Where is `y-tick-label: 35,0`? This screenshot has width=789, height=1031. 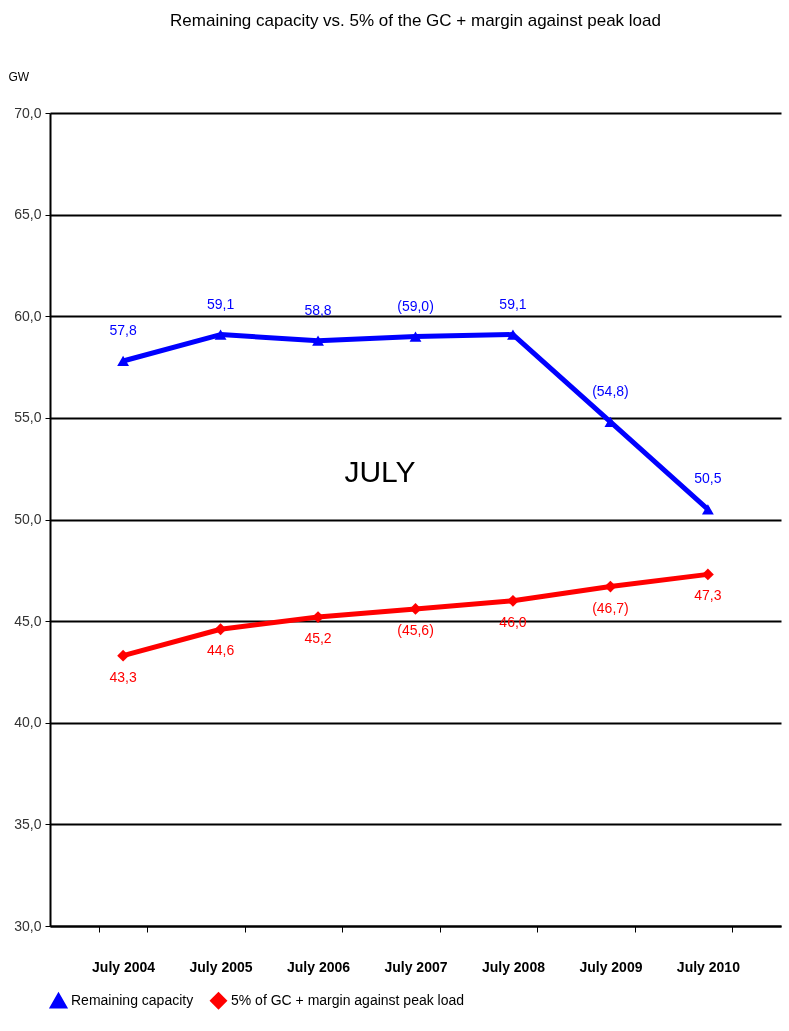 y-tick-label: 35,0 is located at coordinates (28, 823).